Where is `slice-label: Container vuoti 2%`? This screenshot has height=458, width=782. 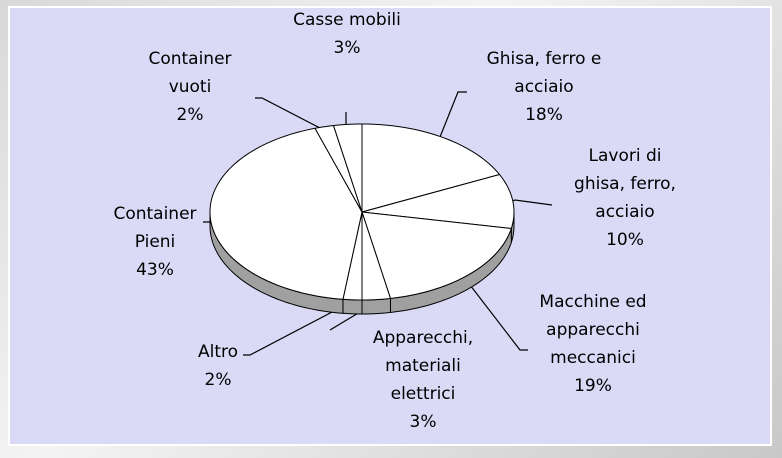 slice-label: Container vuoti 2% is located at coordinates (190, 87).